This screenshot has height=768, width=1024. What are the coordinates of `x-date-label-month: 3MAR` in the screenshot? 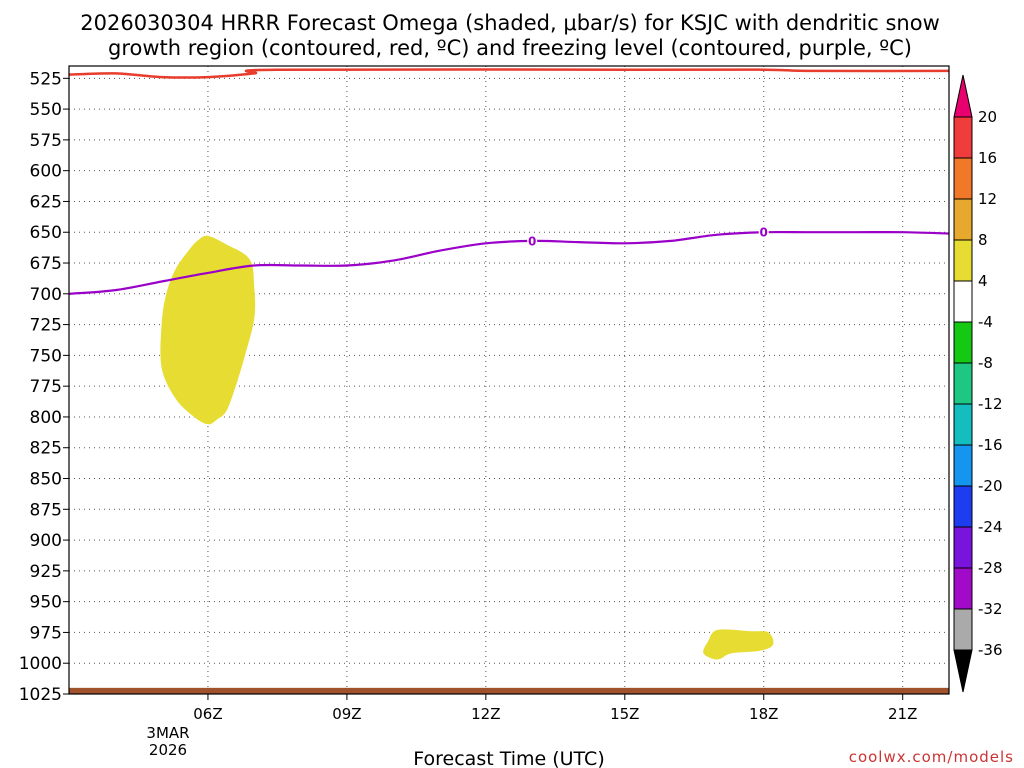 It's located at (167, 733).